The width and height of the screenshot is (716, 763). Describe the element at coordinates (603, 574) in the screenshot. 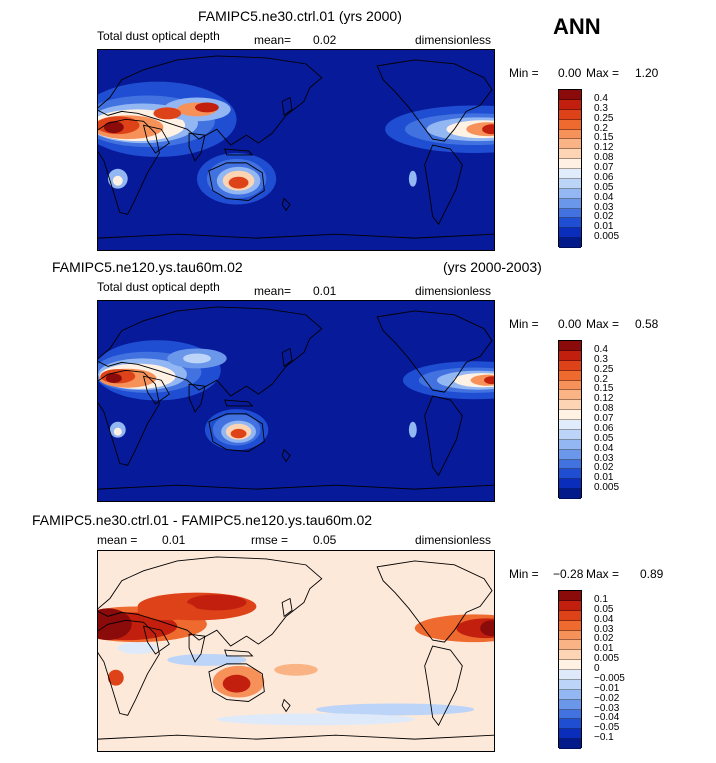

I see `panel3-max-label: Max =` at that location.